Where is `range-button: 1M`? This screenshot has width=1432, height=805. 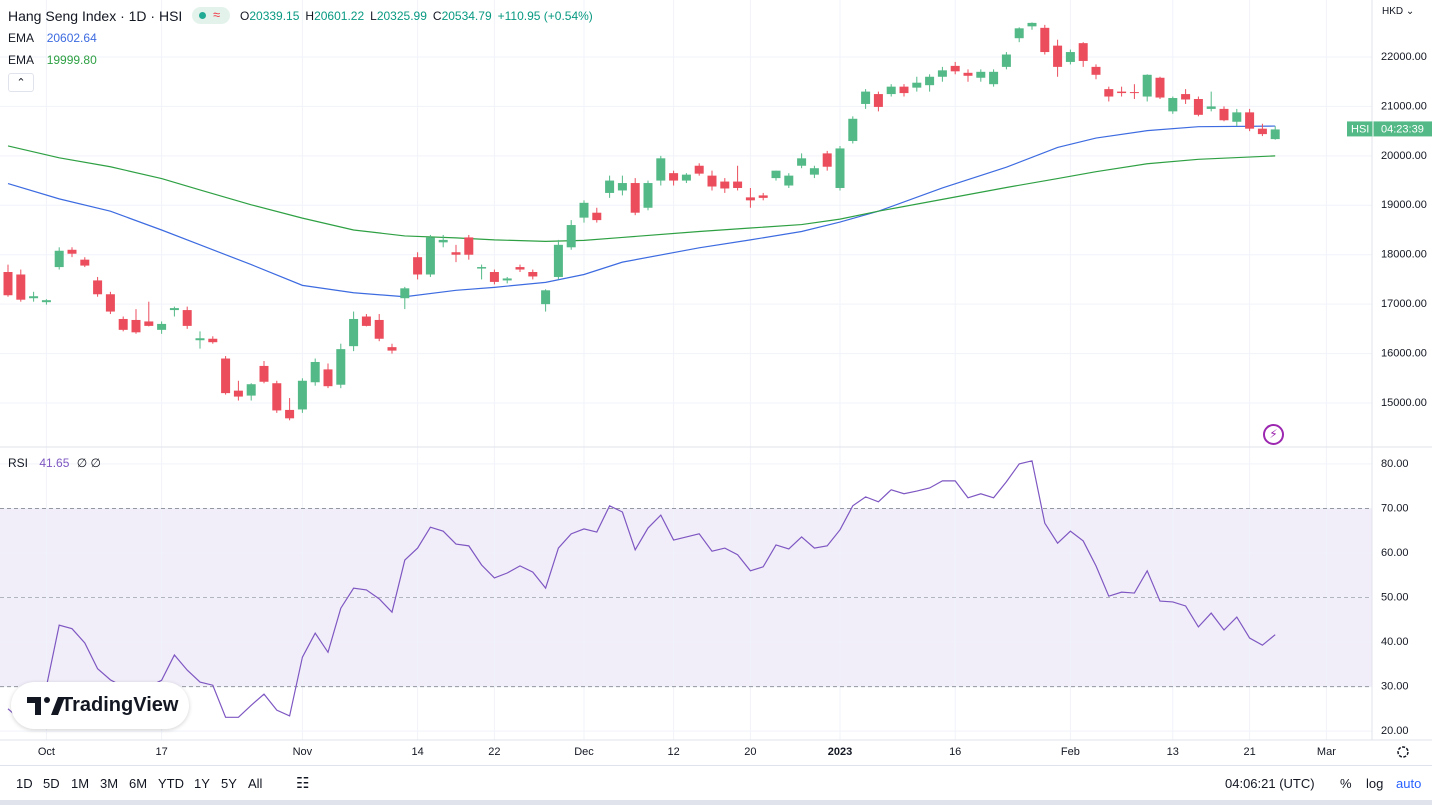 range-button: 1M is located at coordinates (80, 783).